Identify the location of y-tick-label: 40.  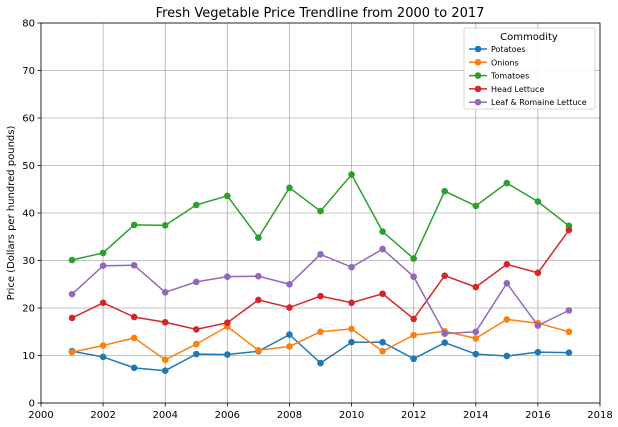
(28, 214).